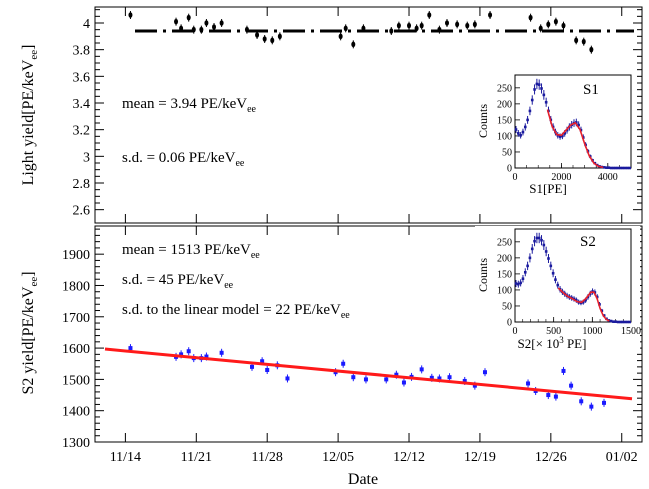  I want to click on top-y-tick-label: 3.4, so click(82, 104).